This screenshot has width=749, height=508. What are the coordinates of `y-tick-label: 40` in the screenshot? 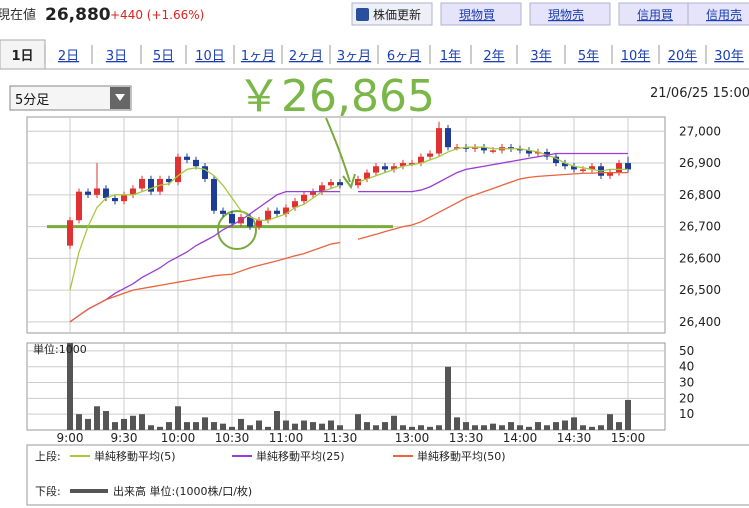 It's located at (686, 367).